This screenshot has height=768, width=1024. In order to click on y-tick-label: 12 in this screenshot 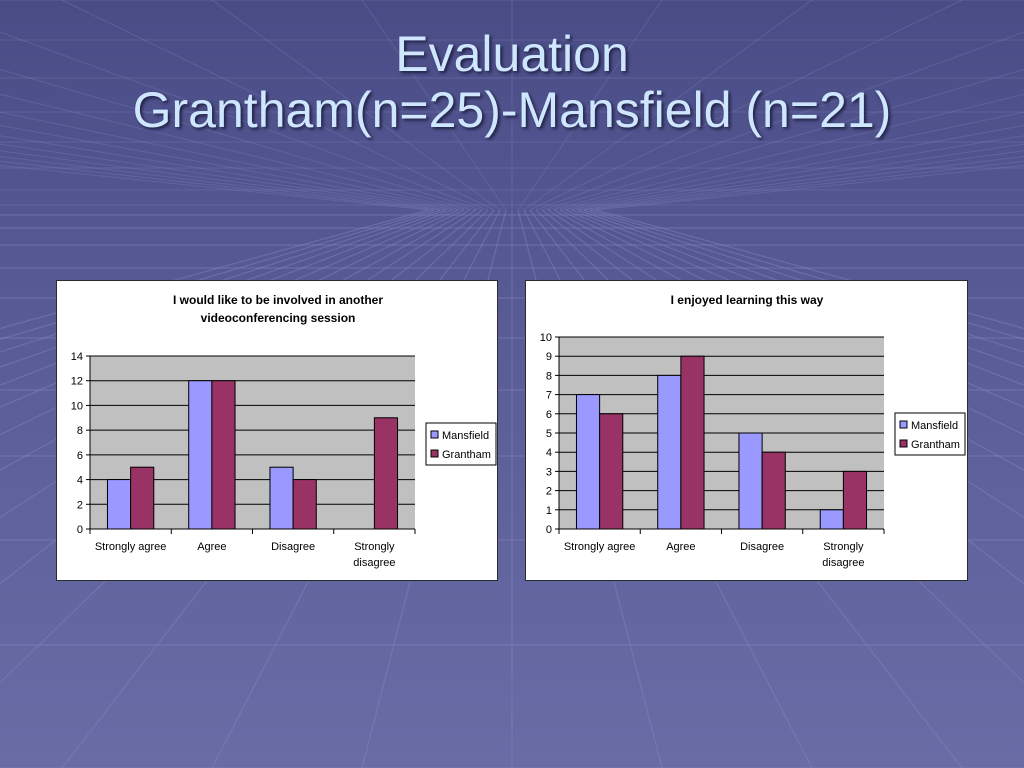, I will do `click(77, 382)`.